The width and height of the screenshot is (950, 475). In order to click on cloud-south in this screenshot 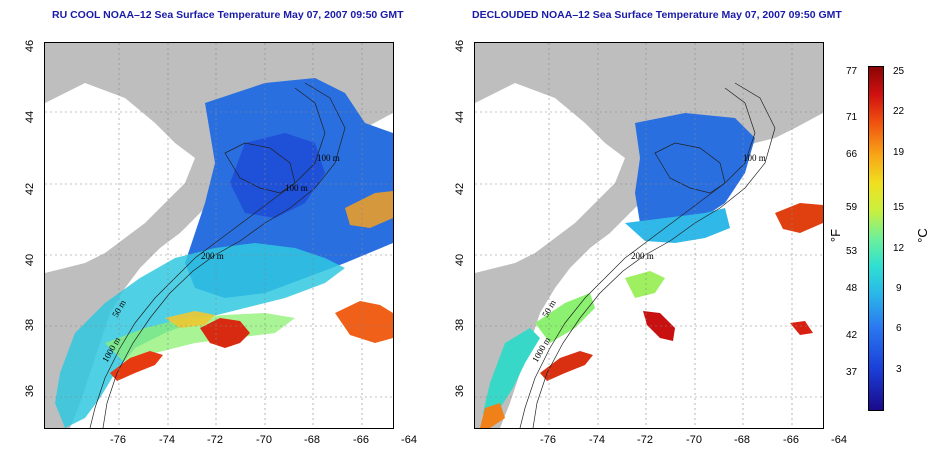, I will do `click(234, 385)`.